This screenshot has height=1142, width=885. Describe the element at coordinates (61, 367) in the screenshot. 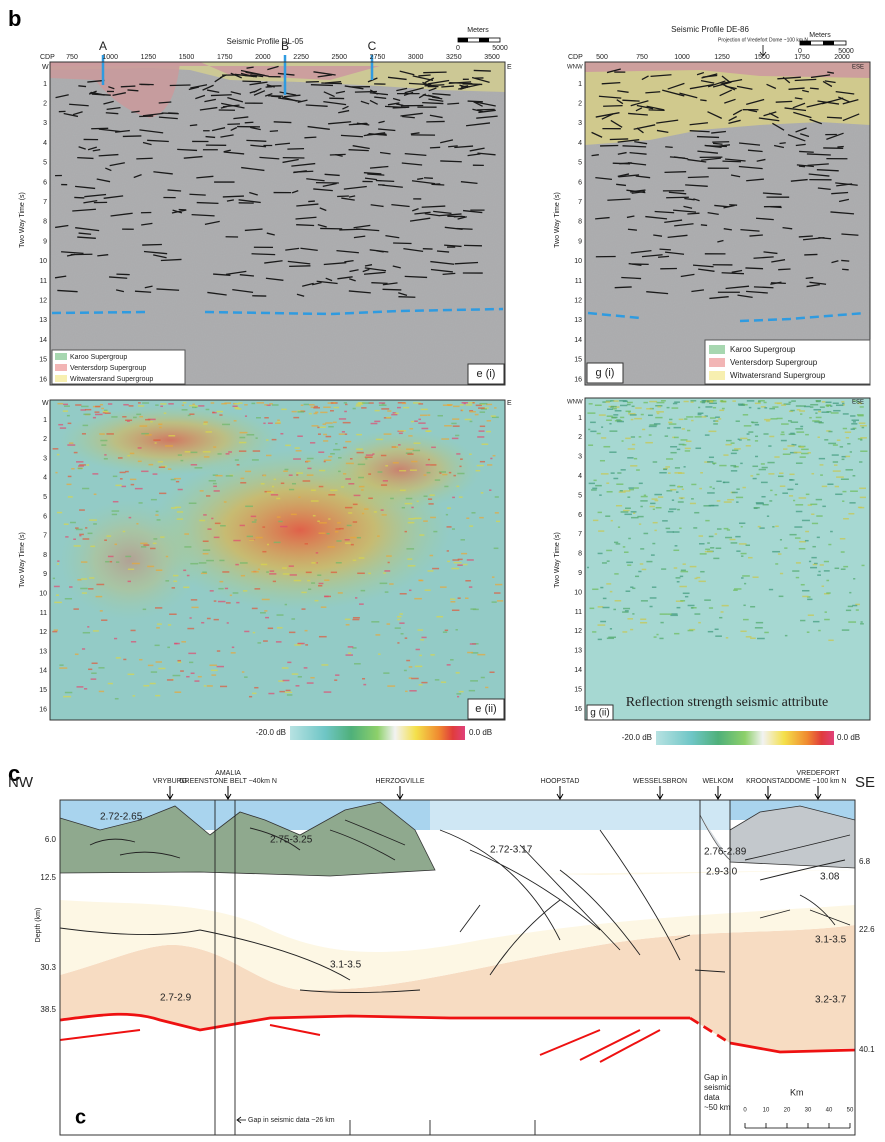

I see `legend-swatch` at that location.